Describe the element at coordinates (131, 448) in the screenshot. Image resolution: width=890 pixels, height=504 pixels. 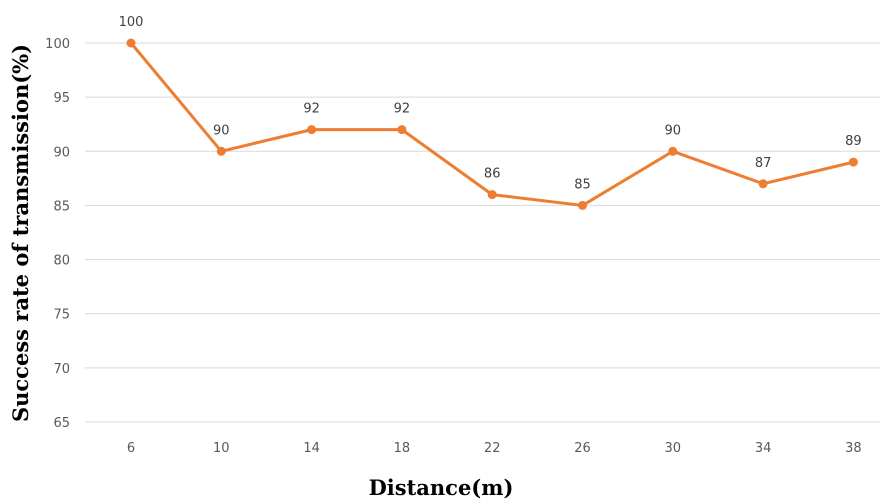
I see `x-tick-label: 6` at that location.